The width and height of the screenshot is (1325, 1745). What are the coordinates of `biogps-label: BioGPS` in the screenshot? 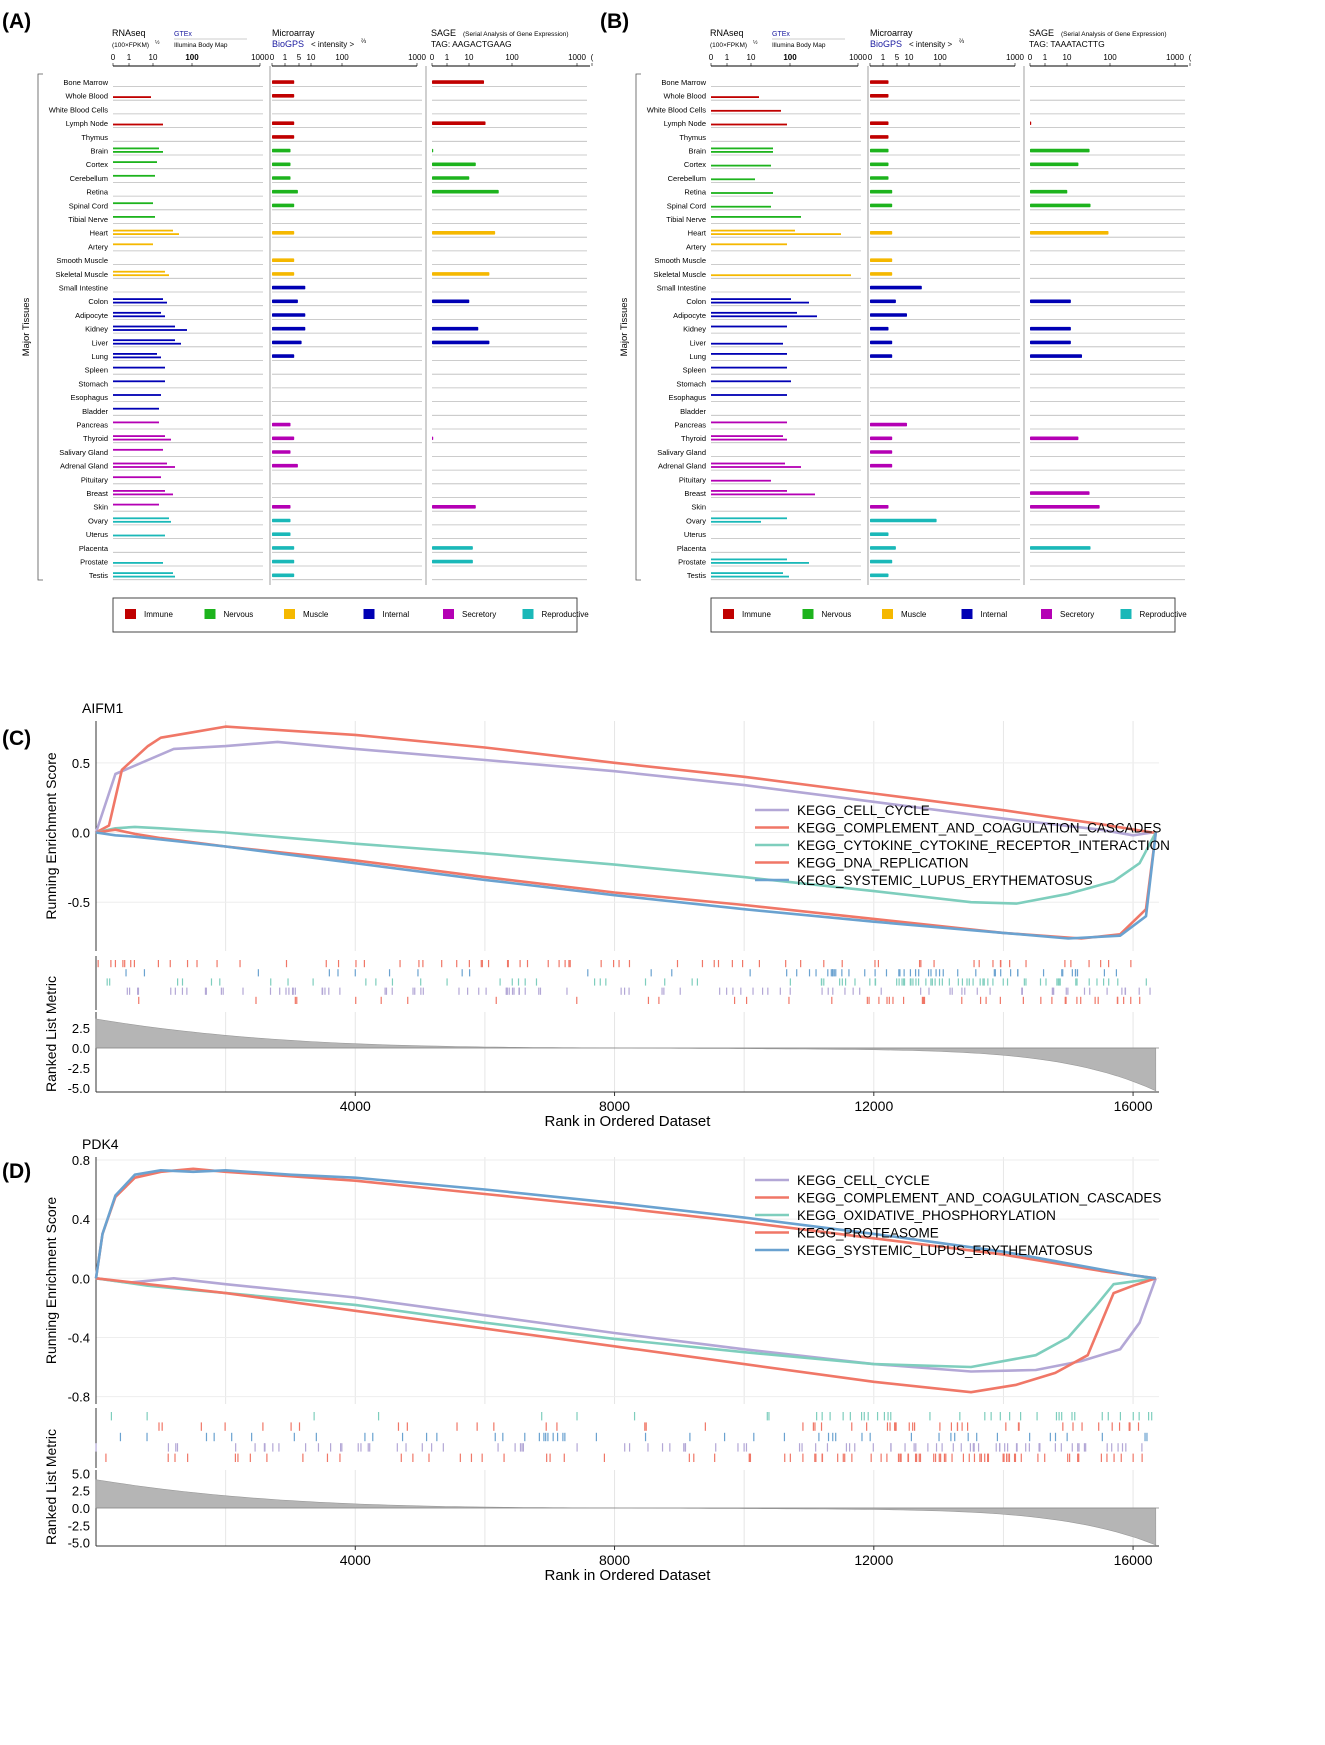 It's located at (886, 44).